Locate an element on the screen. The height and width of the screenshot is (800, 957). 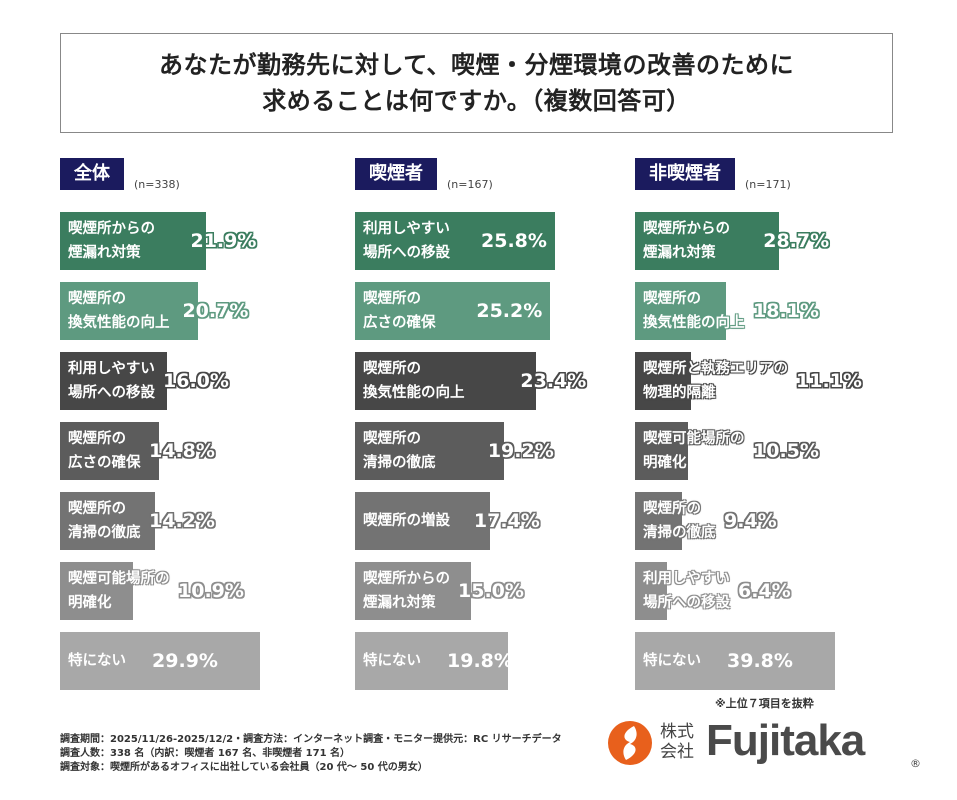
bar-value-label: 19.8% is located at coordinates (480, 661).